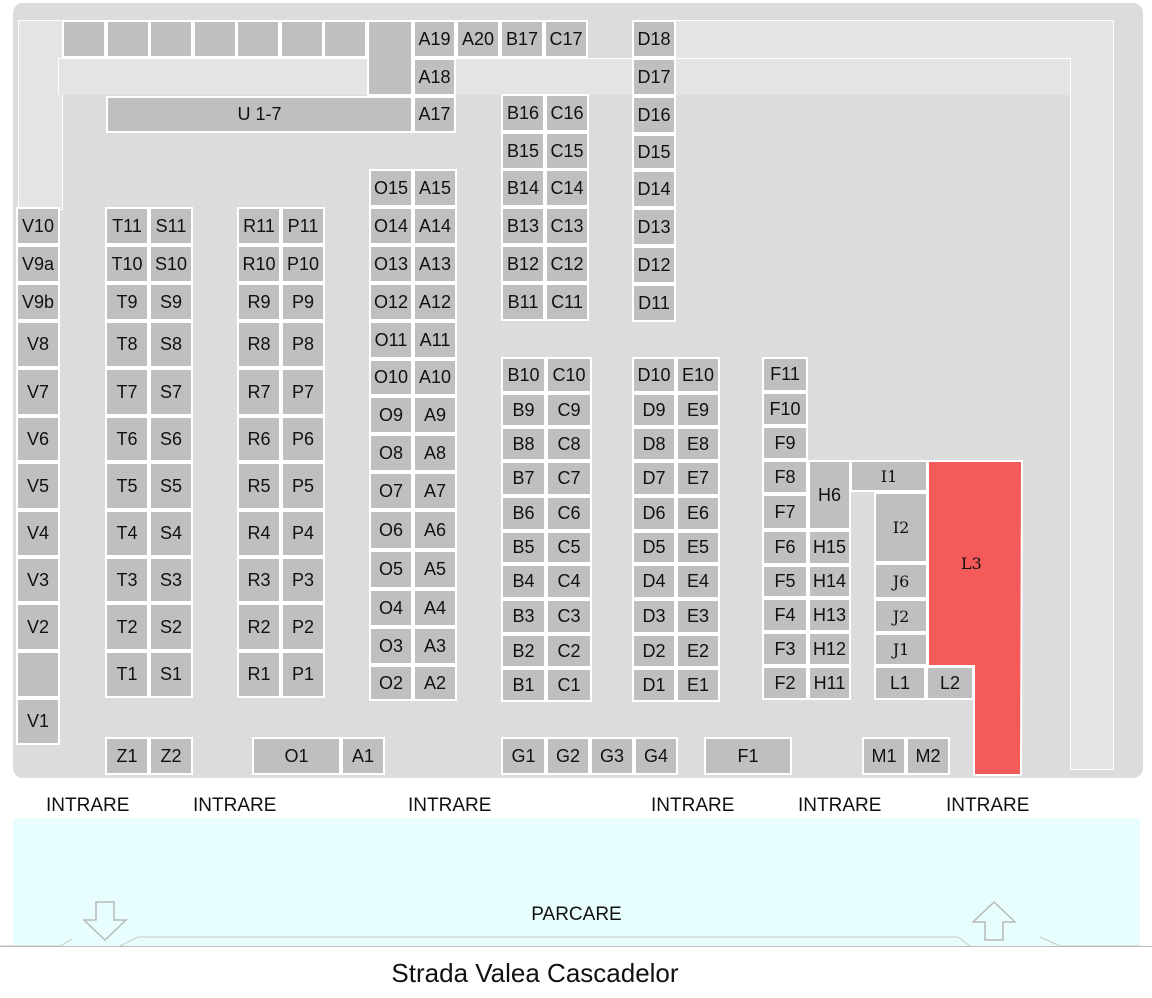 This screenshot has height=998, width=1152. I want to click on stall-e10: E10, so click(698, 375).